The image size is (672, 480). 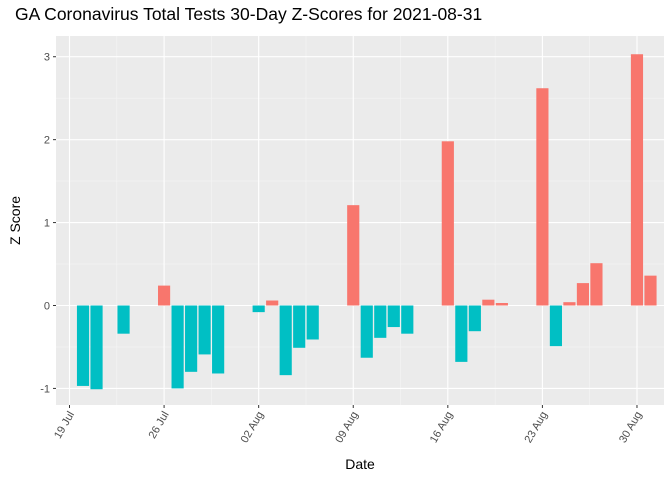 What do you see at coordinates (47, 141) in the screenshot?
I see `y-tick-label: 2` at bounding box center [47, 141].